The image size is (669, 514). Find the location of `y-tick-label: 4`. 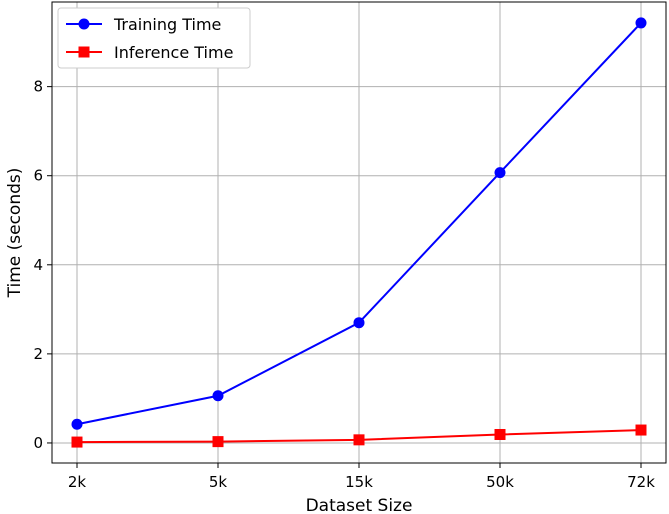

y-tick-label: 4 is located at coordinates (38, 265).